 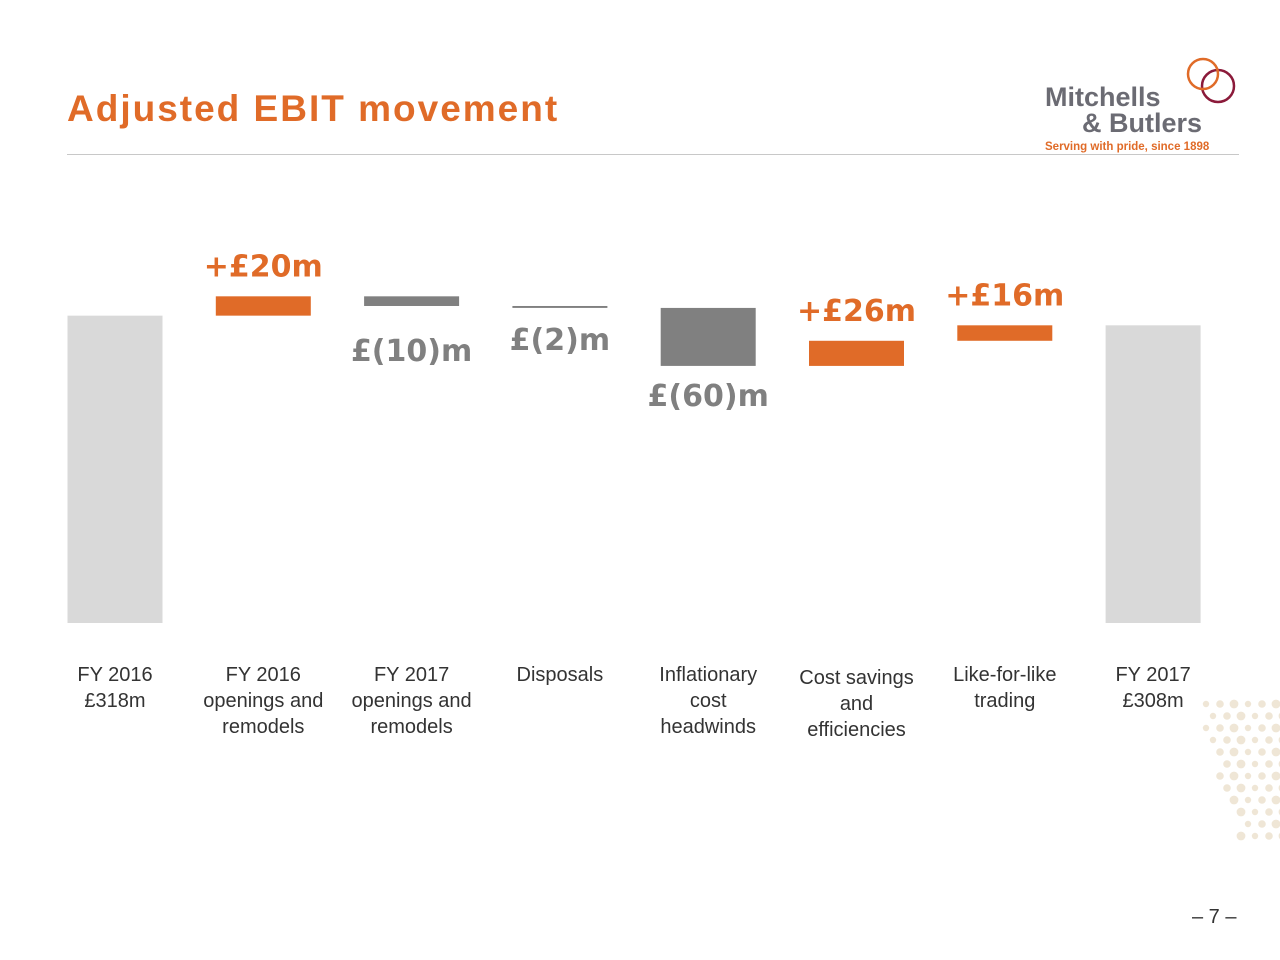 I want to click on category-label-1: FY 2016 £318m, so click(x=114, y=688).